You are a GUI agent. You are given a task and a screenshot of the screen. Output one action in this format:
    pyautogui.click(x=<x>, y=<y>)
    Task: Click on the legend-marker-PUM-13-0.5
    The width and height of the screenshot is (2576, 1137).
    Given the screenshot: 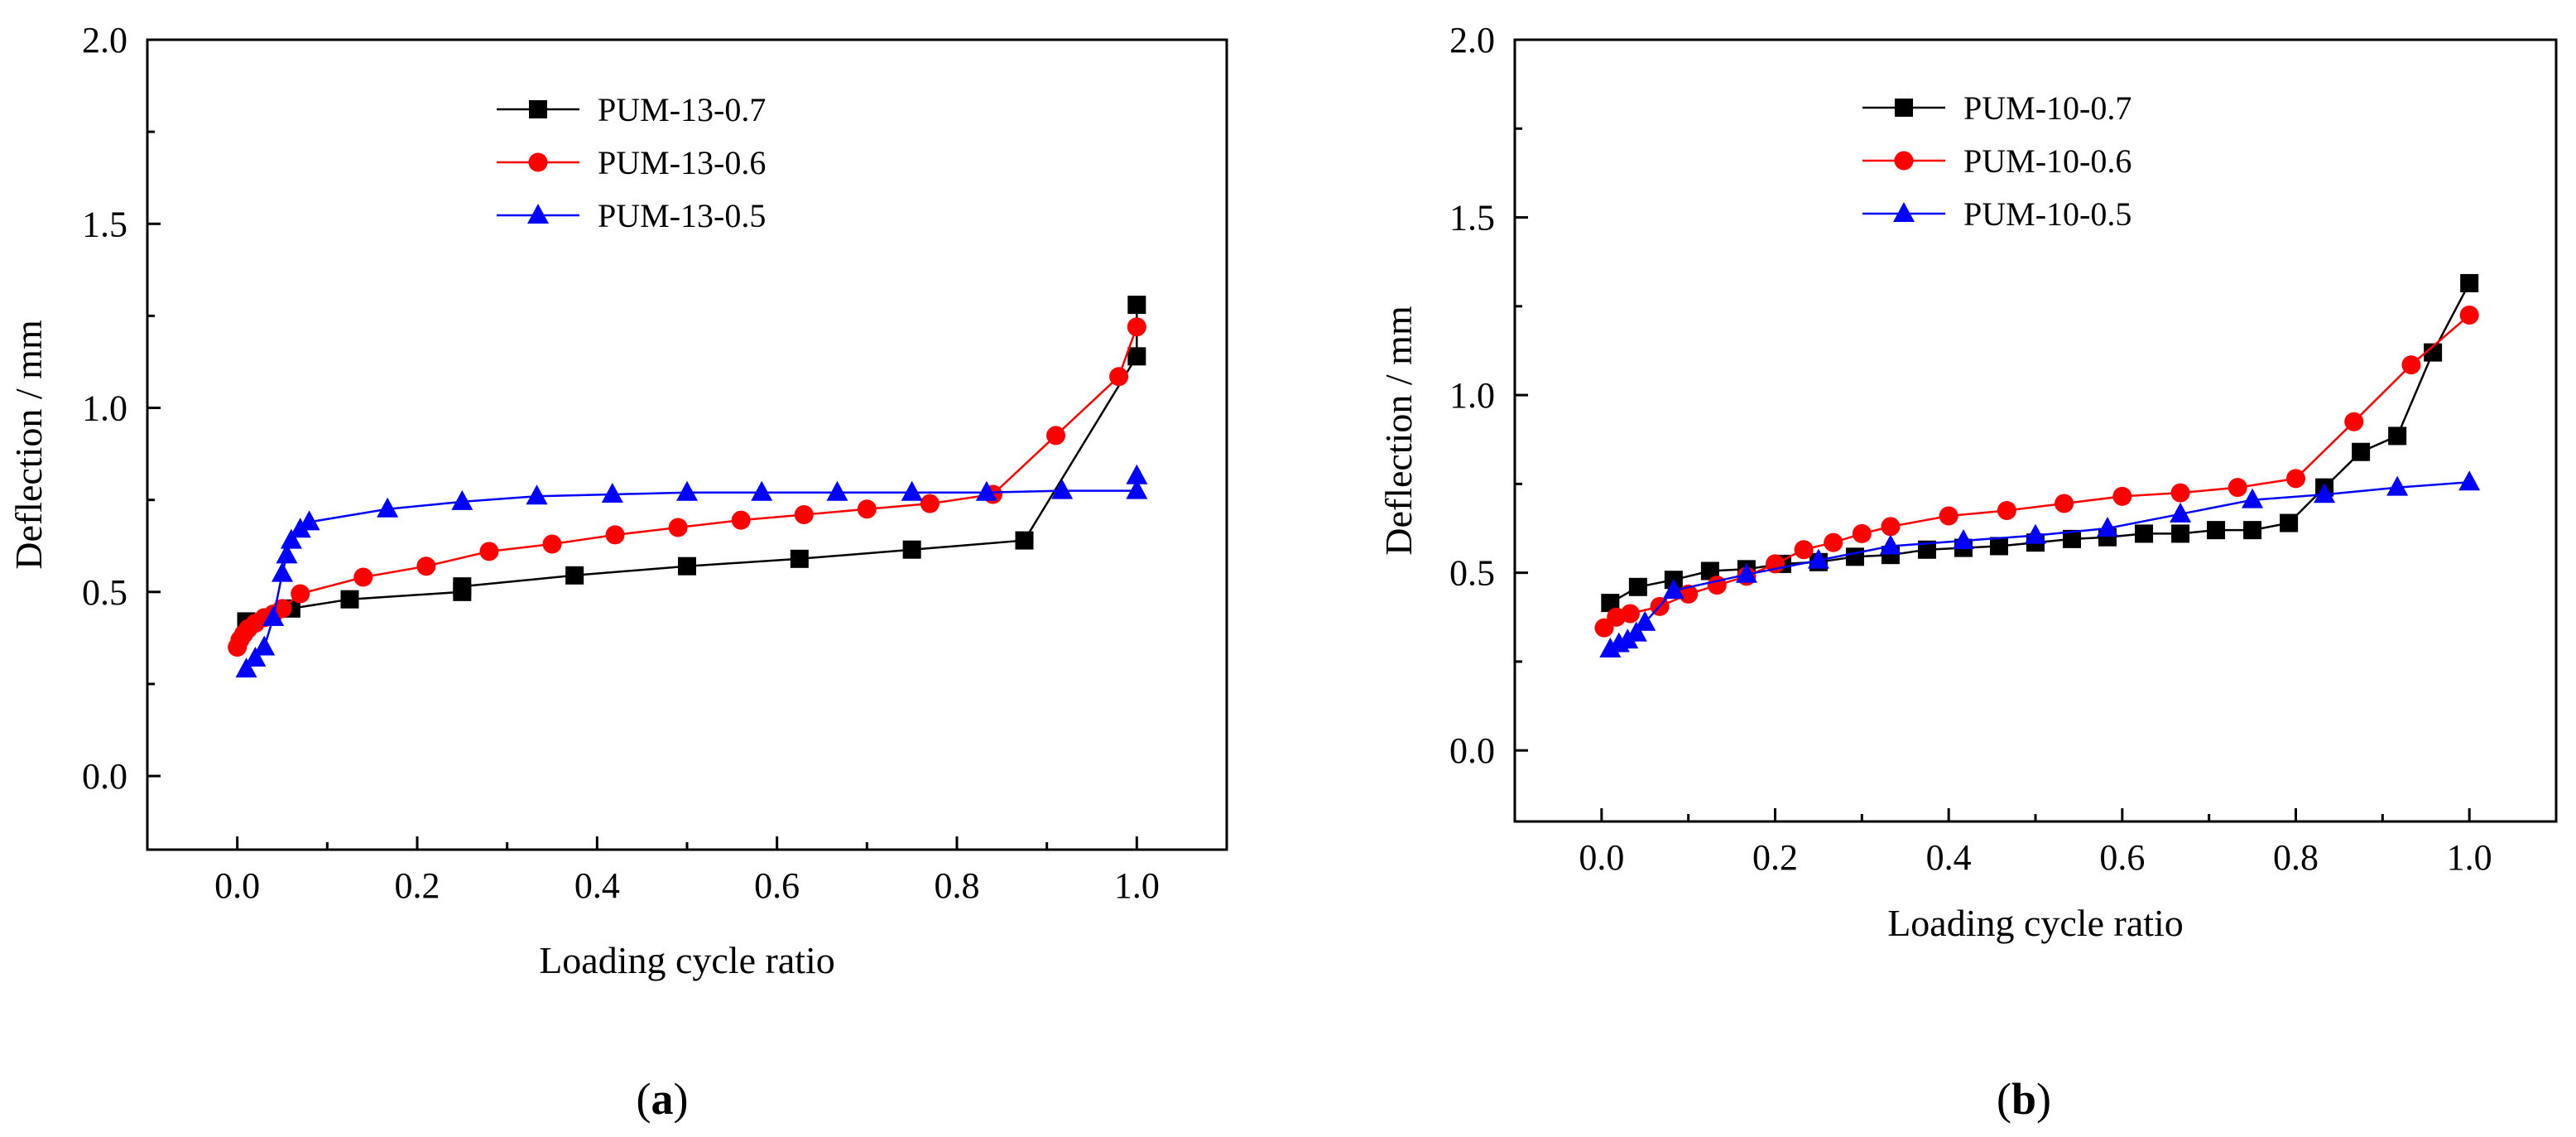 What is the action you would take?
    pyautogui.click(x=538, y=214)
    